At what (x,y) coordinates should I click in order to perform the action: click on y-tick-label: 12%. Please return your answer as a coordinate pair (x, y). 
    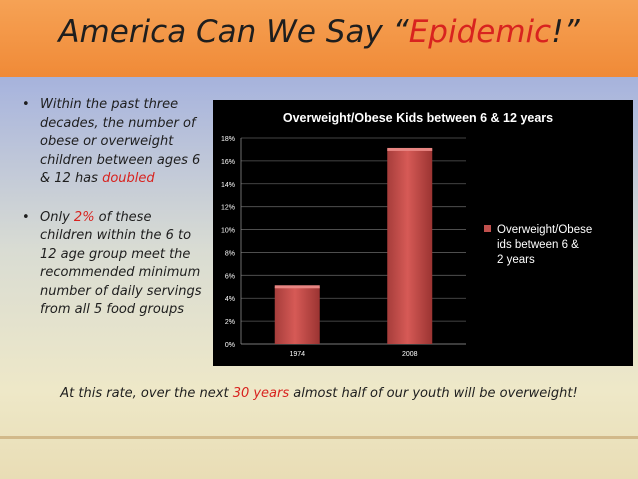
    Looking at the image, I should click on (228, 208).